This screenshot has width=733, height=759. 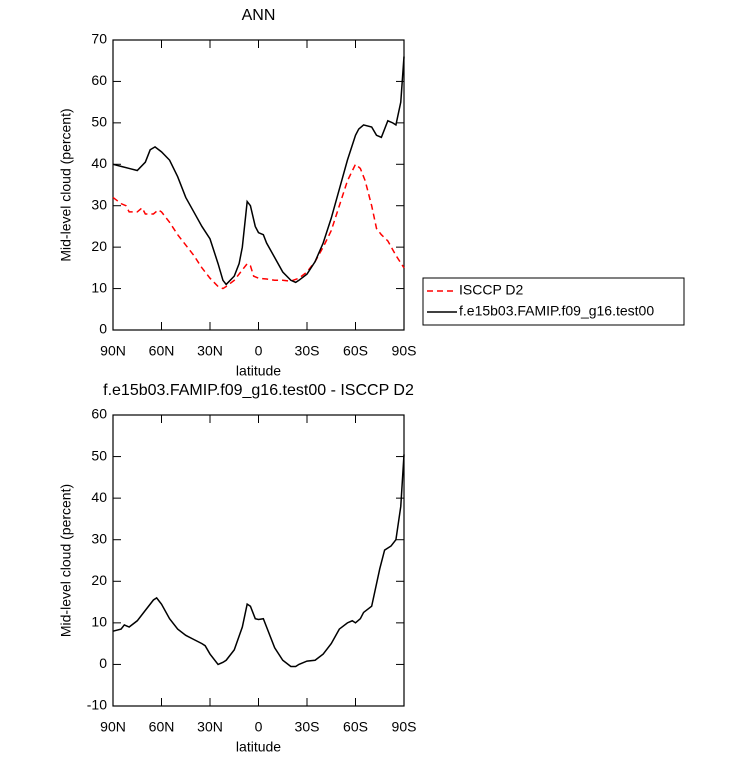 I want to click on legend-label: f.e15b03.FAMIP.f09_g16.test00, so click(x=556, y=311).